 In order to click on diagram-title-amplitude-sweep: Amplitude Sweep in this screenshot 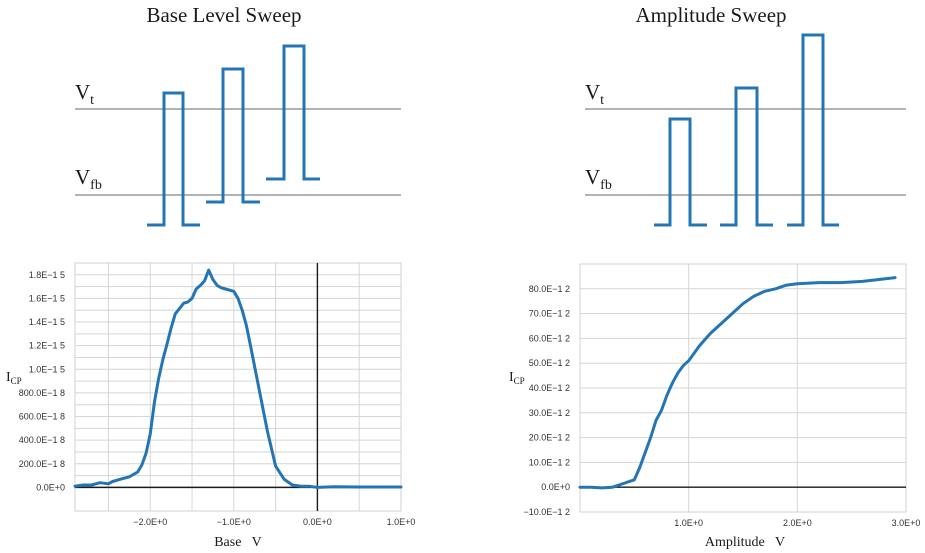, I will do `click(710, 15)`.